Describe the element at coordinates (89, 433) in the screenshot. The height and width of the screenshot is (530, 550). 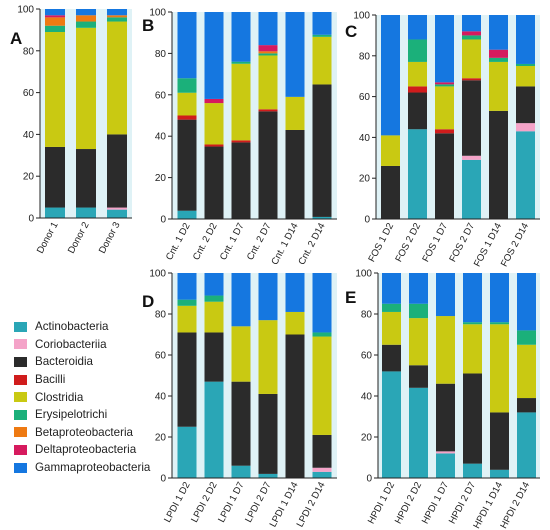
I see `legend-item: Betaproteobacteria` at that location.